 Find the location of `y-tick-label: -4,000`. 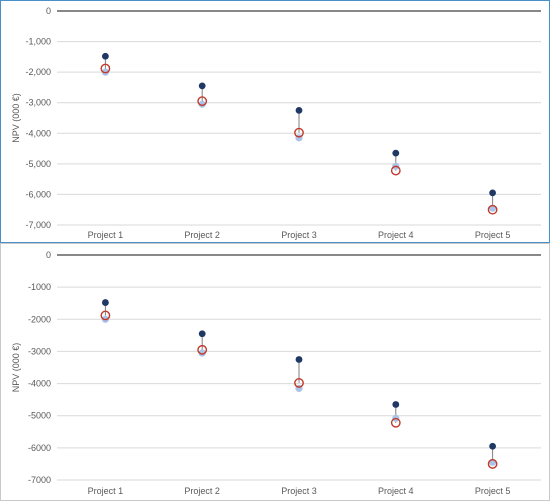

y-tick-label: -4,000 is located at coordinates (38, 133).